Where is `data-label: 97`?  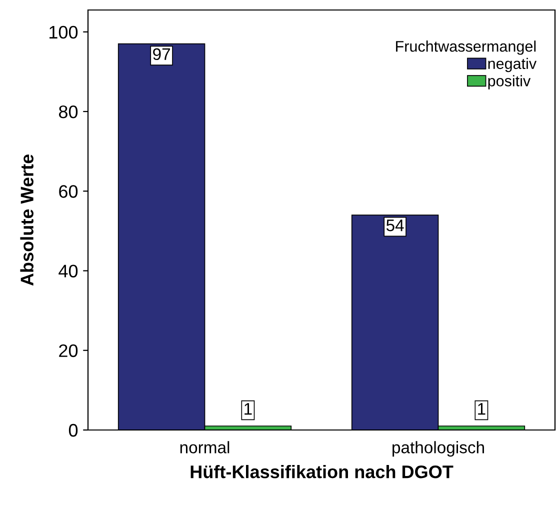 data-label: 97 is located at coordinates (161, 54).